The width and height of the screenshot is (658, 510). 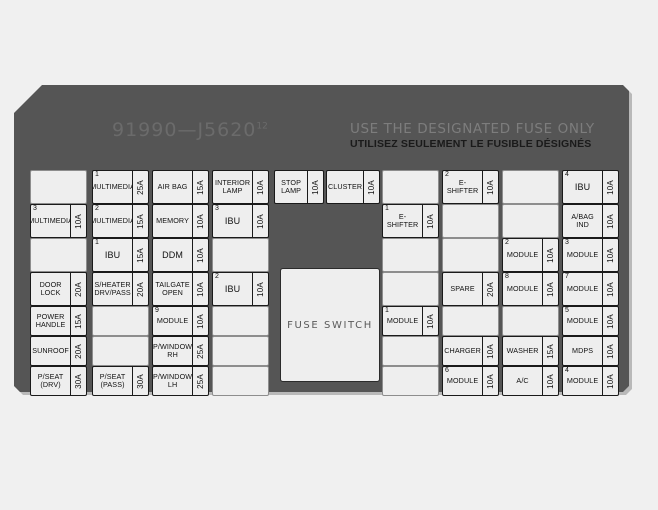 What do you see at coordinates (522, 351) in the screenshot?
I see `fuse-cell-label-area: WASHER` at bounding box center [522, 351].